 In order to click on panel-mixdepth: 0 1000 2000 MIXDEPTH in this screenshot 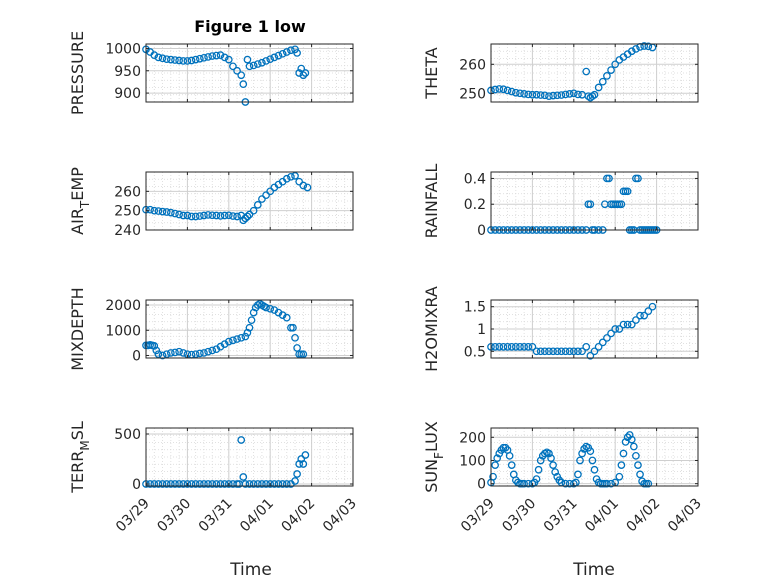, I will do `click(211, 329)`.